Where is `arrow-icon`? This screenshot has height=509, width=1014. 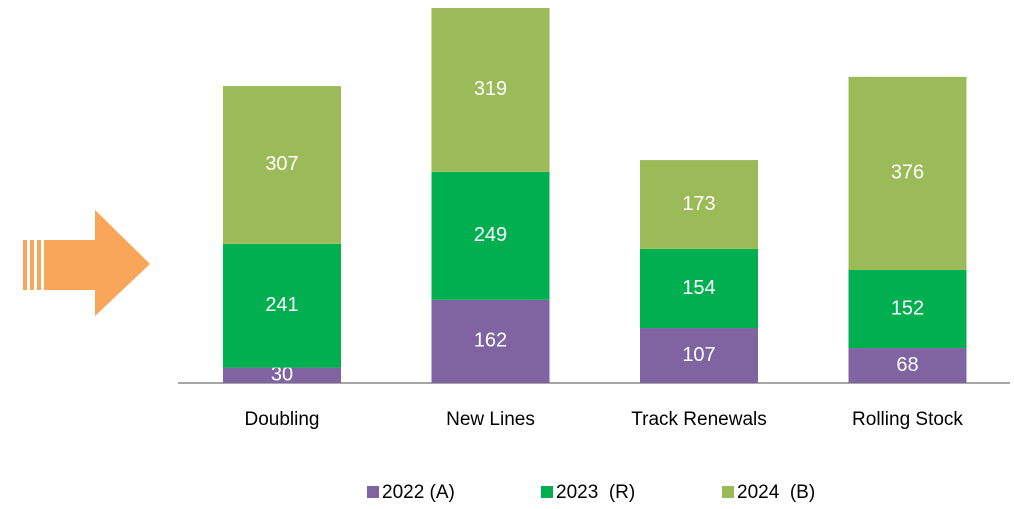 arrow-icon is located at coordinates (86, 263).